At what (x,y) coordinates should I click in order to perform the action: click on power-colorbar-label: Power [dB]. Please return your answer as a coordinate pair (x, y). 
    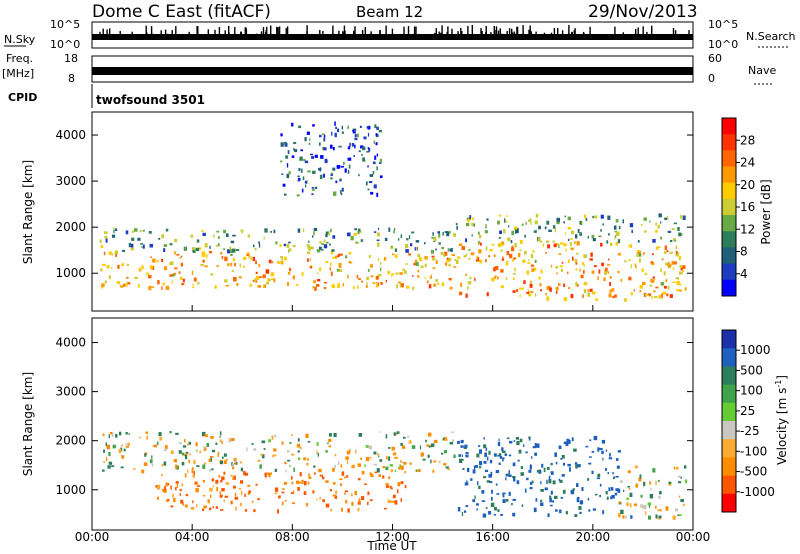
    Looking at the image, I should click on (766, 211).